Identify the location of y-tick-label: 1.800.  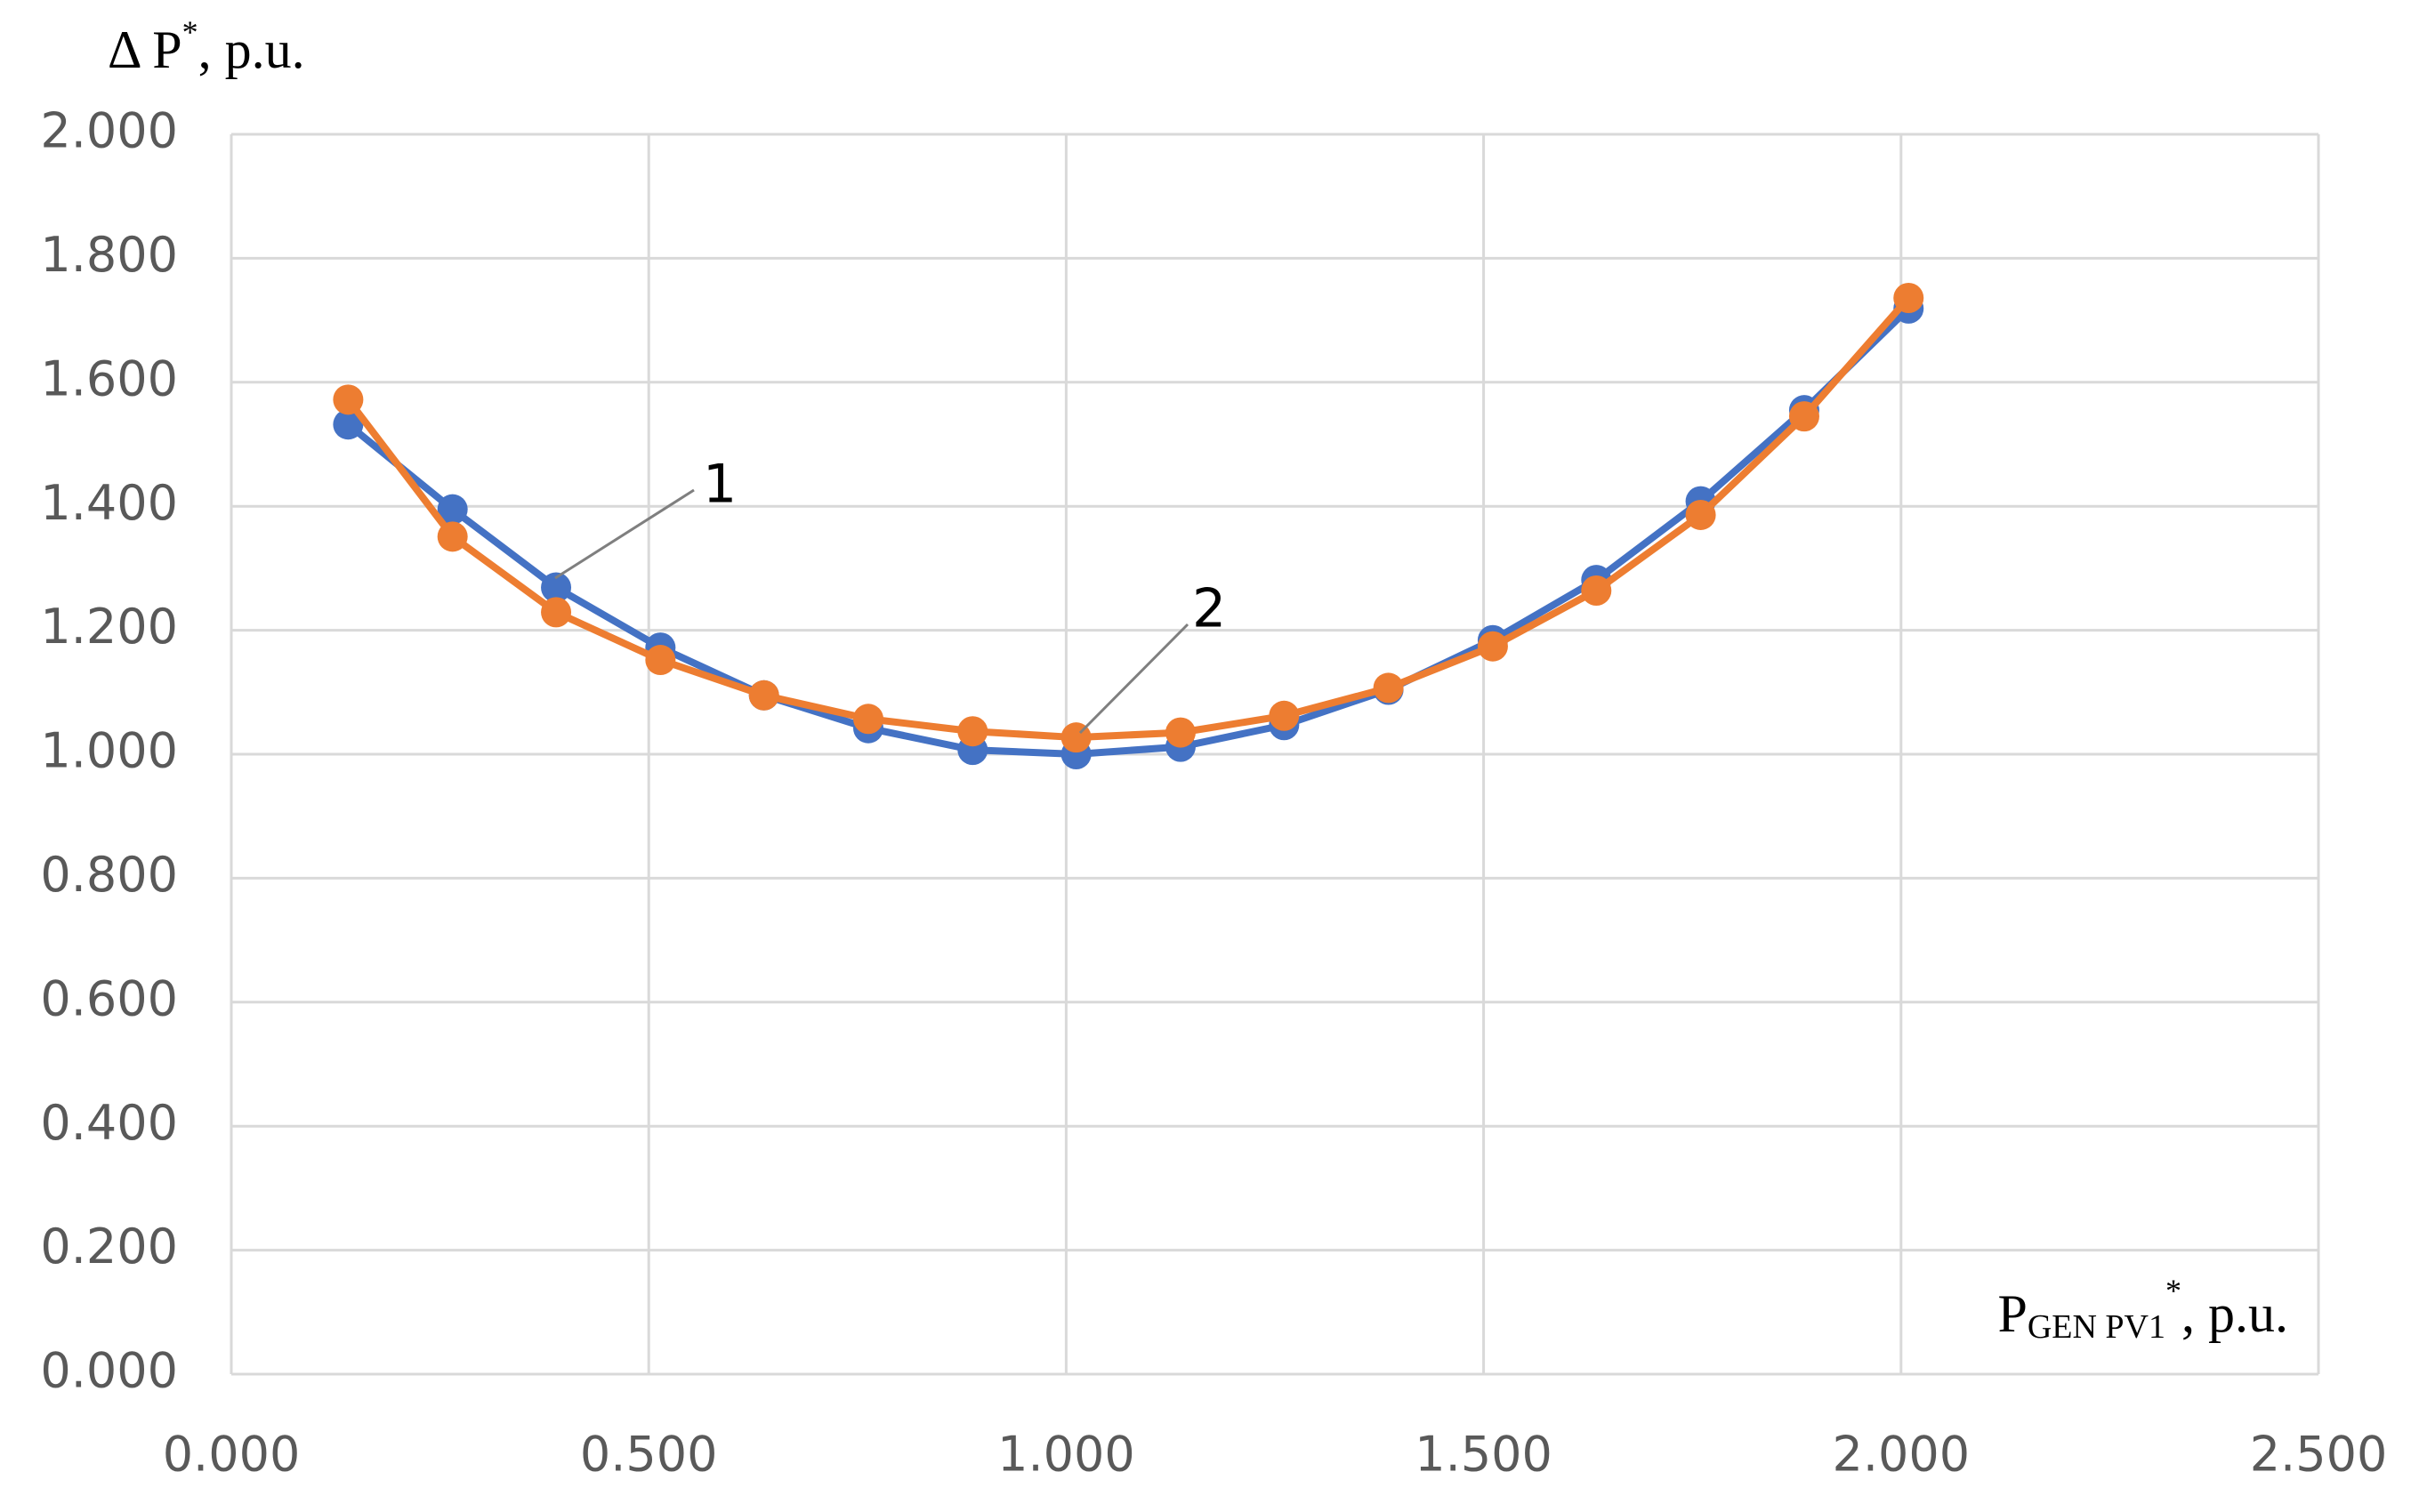
(109, 255).